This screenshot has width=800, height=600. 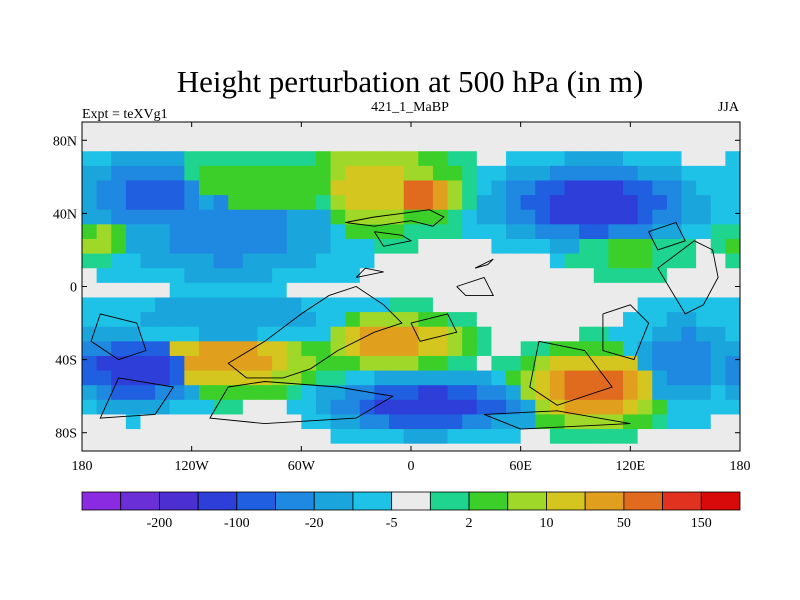 I want to click on colorbar-label: 150, so click(x=701, y=523).